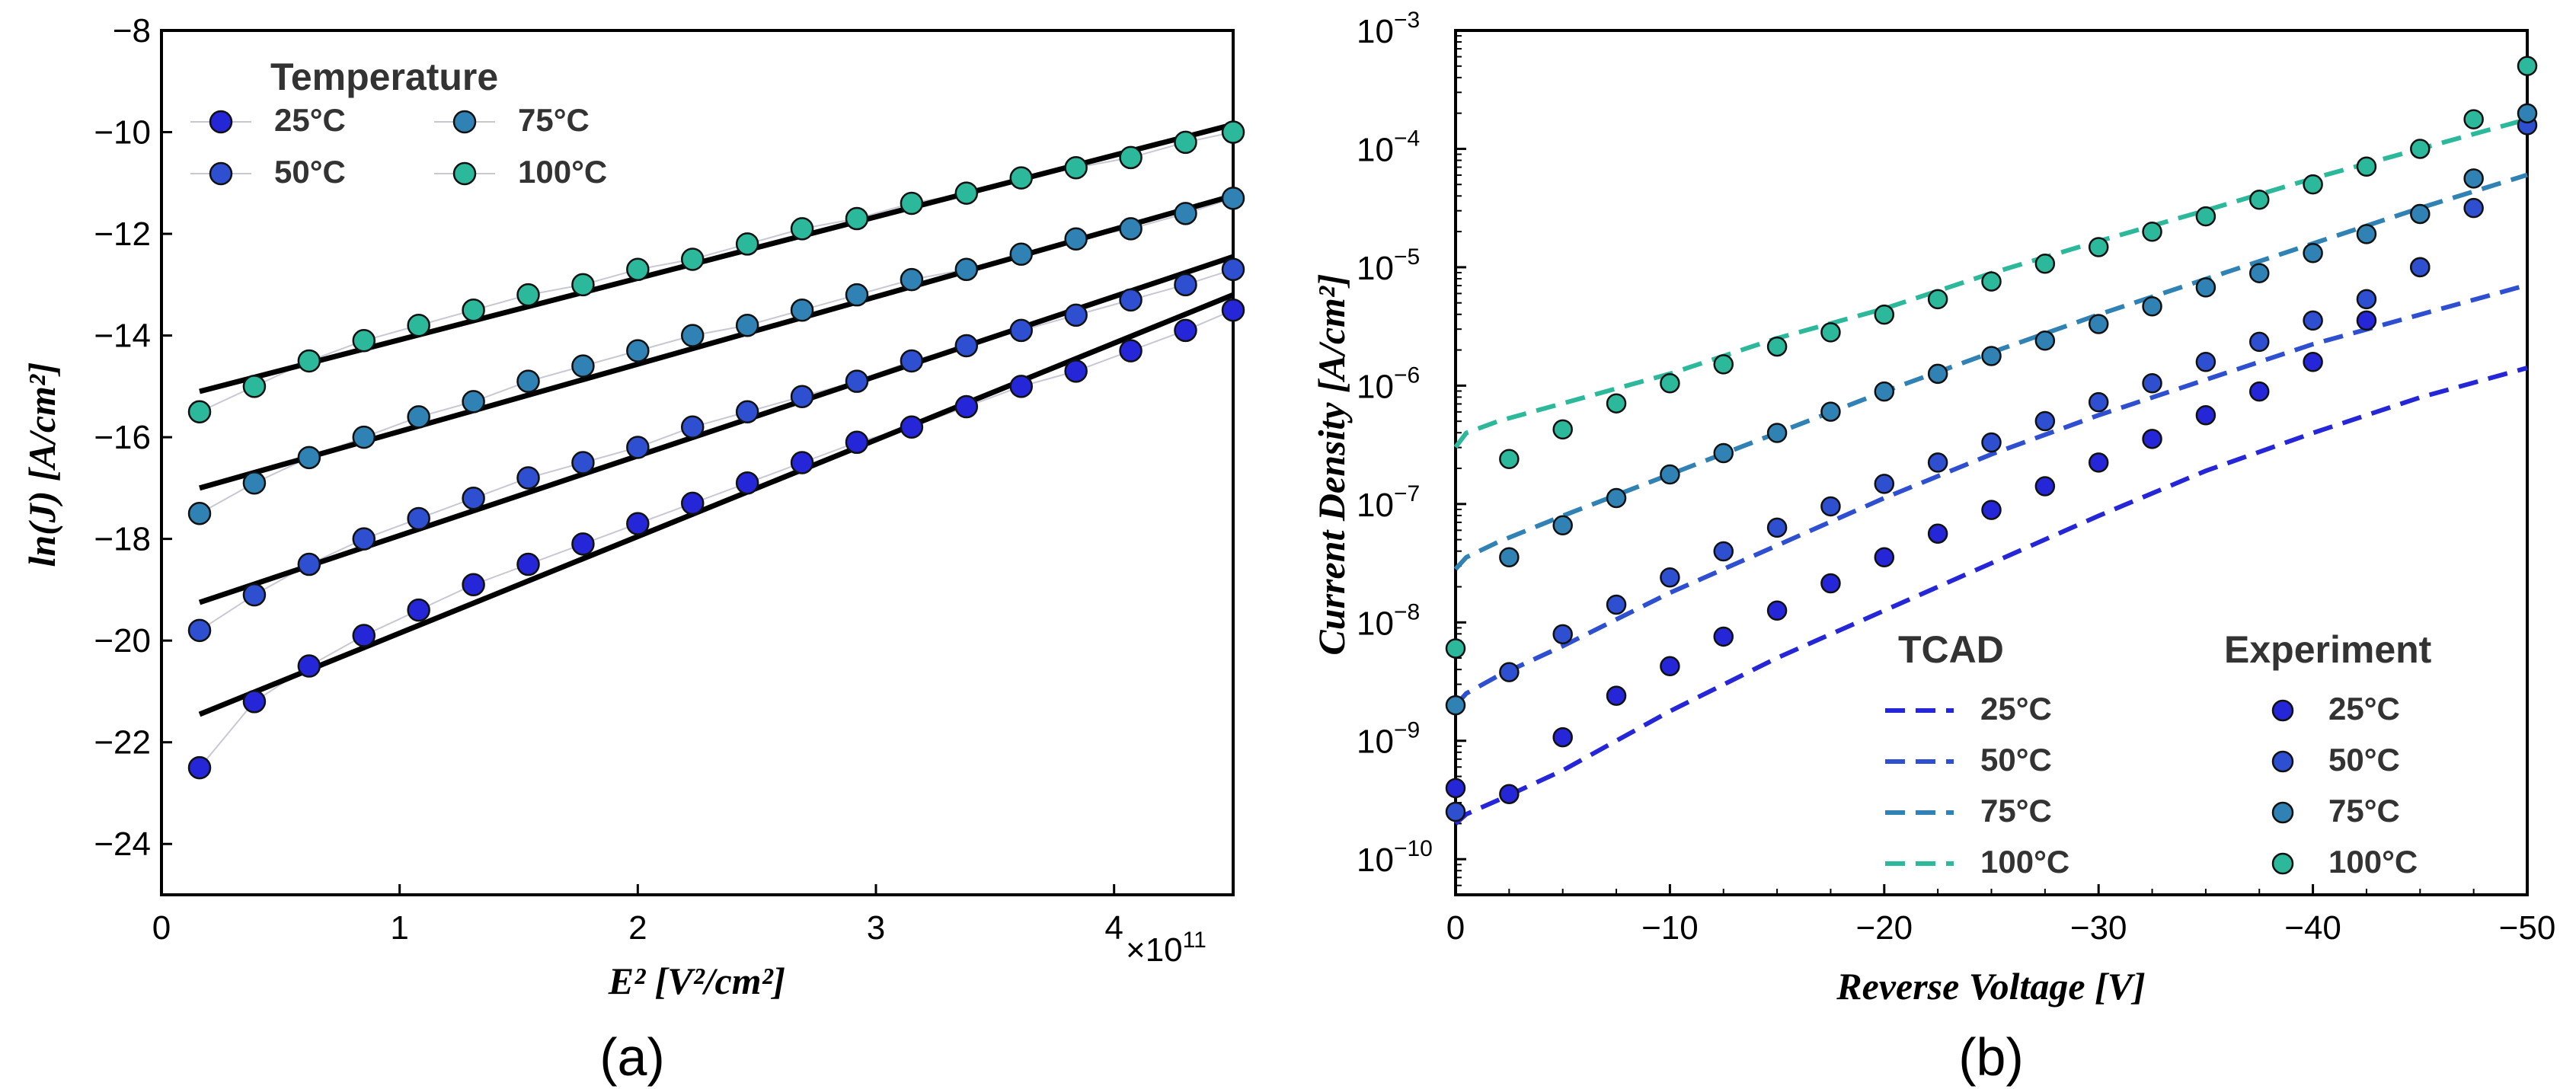  What do you see at coordinates (2364, 811) in the screenshot?
I see `legend-experiment-label: 75°C` at bounding box center [2364, 811].